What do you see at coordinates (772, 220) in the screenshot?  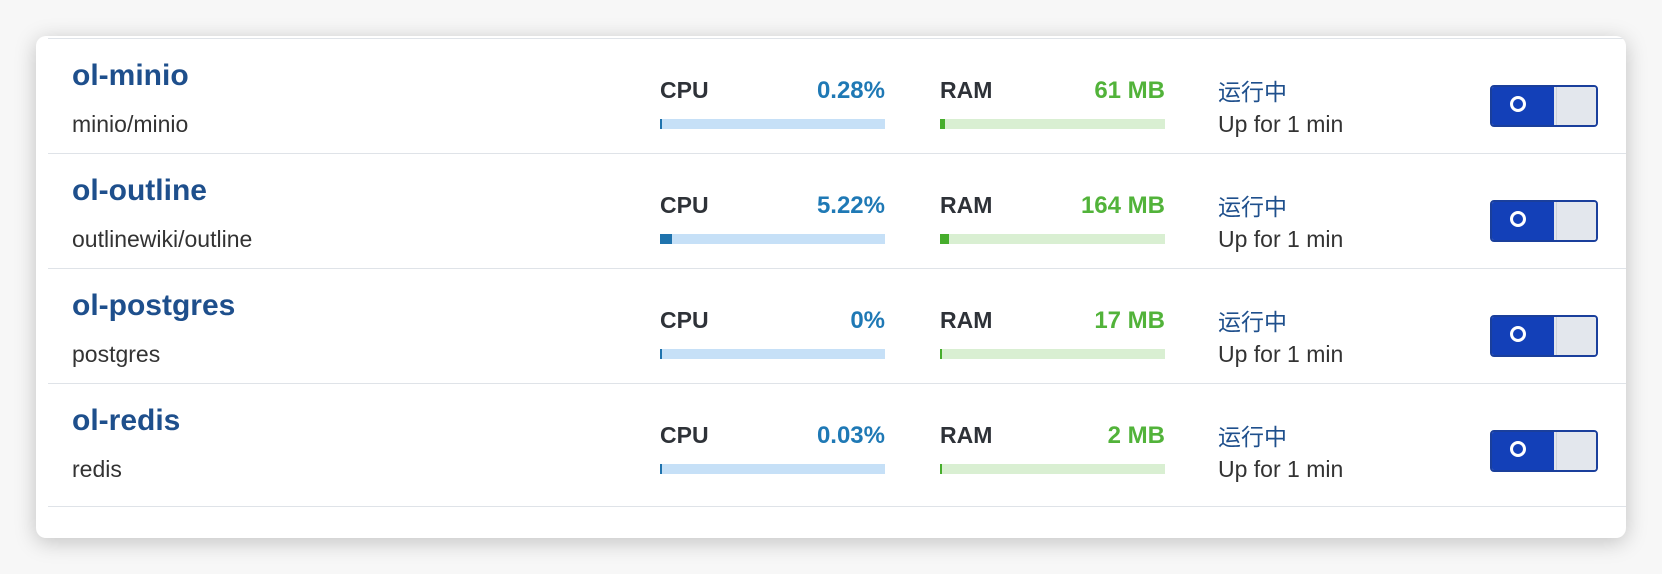 I see `cpu-metric: CPU 5.22%` at bounding box center [772, 220].